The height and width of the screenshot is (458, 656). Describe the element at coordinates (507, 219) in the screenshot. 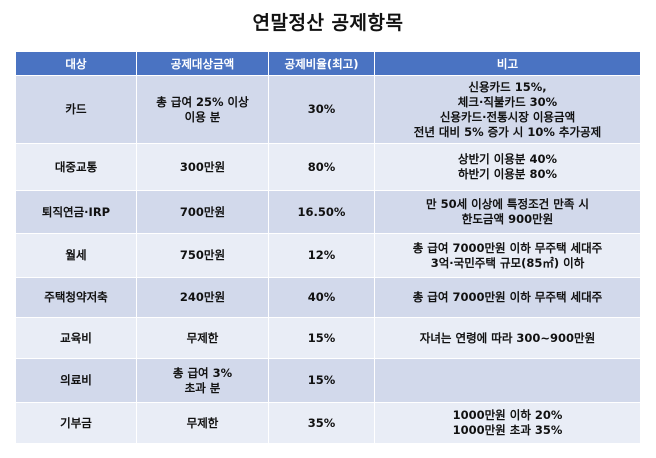

I see `note-line: 한도금액 900만원` at that location.